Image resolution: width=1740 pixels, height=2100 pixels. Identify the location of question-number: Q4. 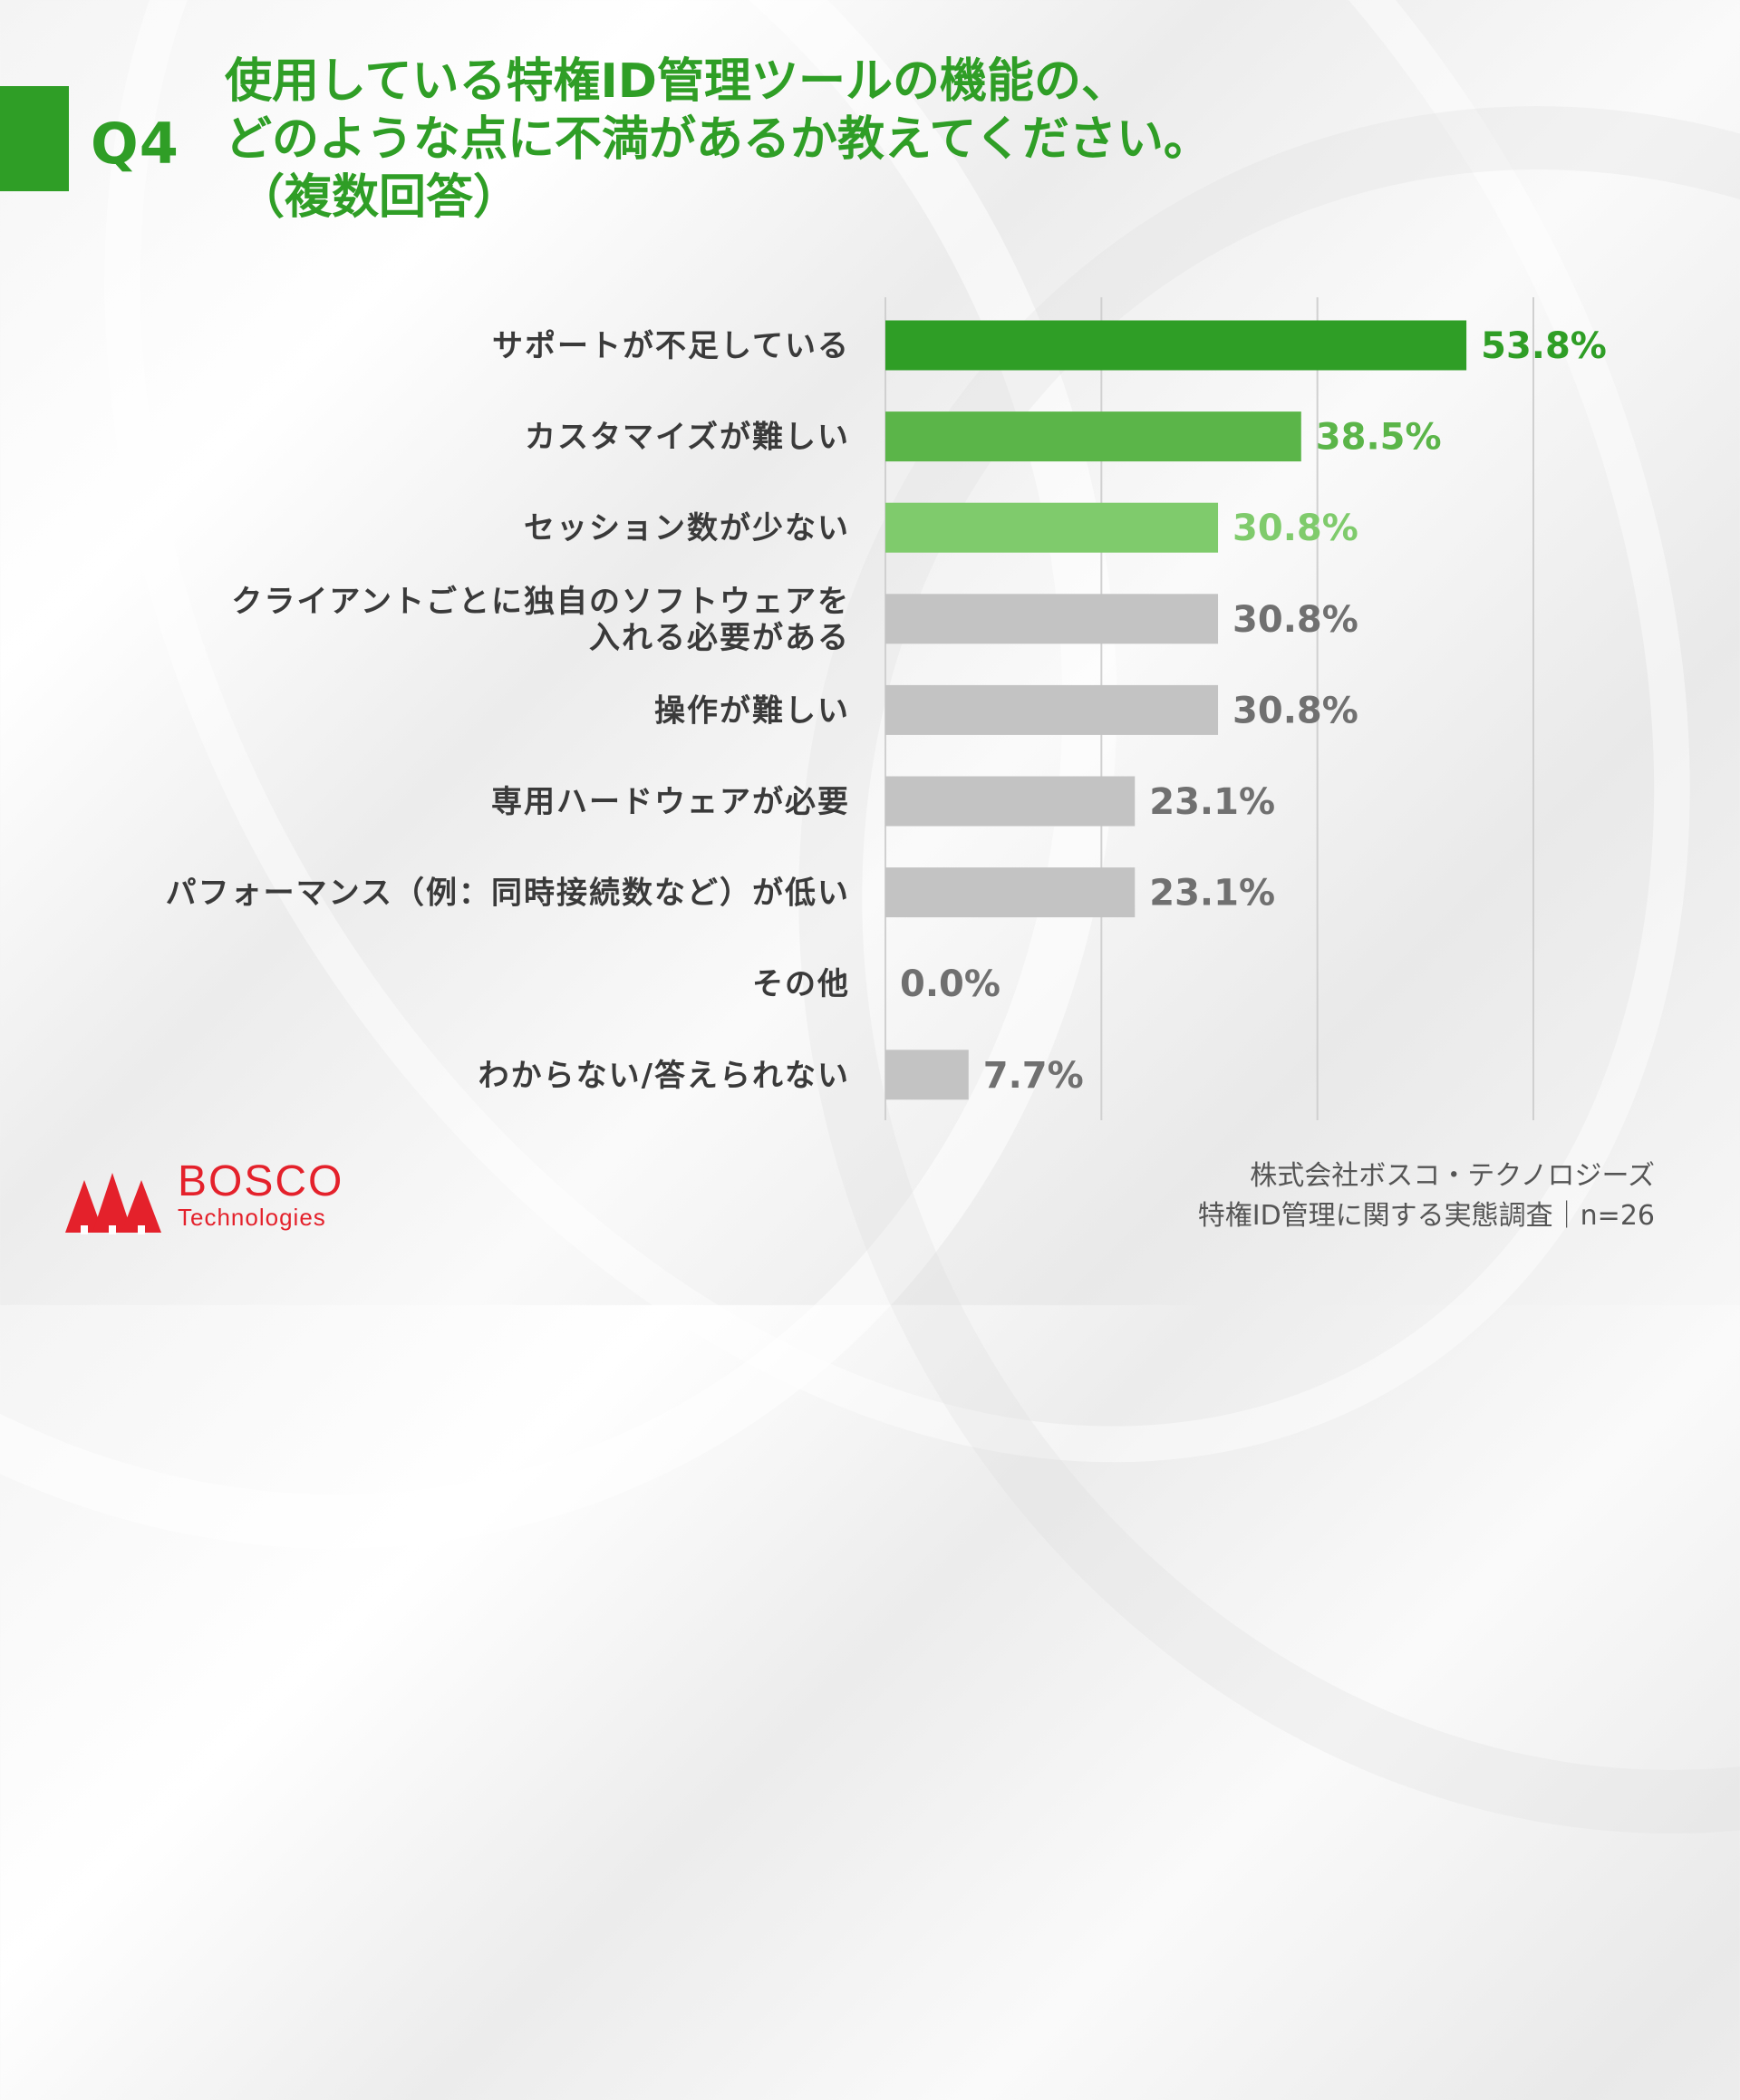
(135, 144).